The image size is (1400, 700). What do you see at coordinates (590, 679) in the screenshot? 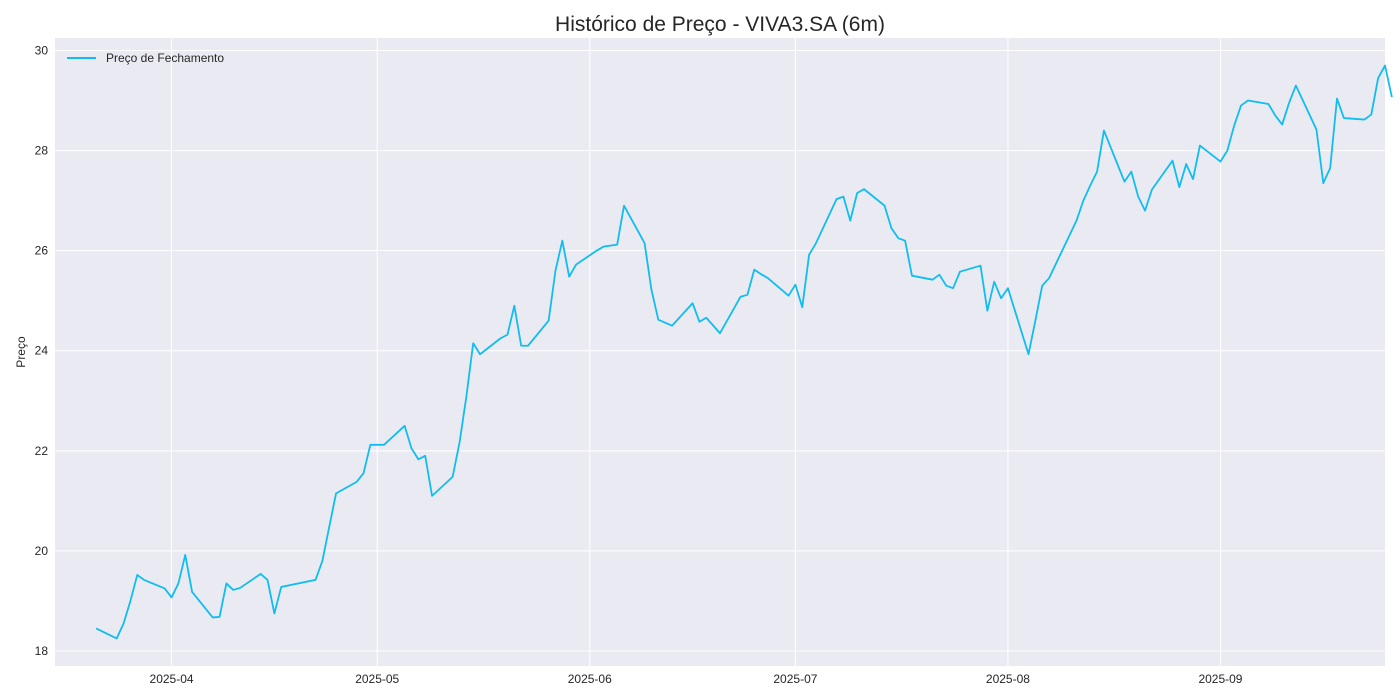
I see `x-tick-label: 2025-06` at bounding box center [590, 679].